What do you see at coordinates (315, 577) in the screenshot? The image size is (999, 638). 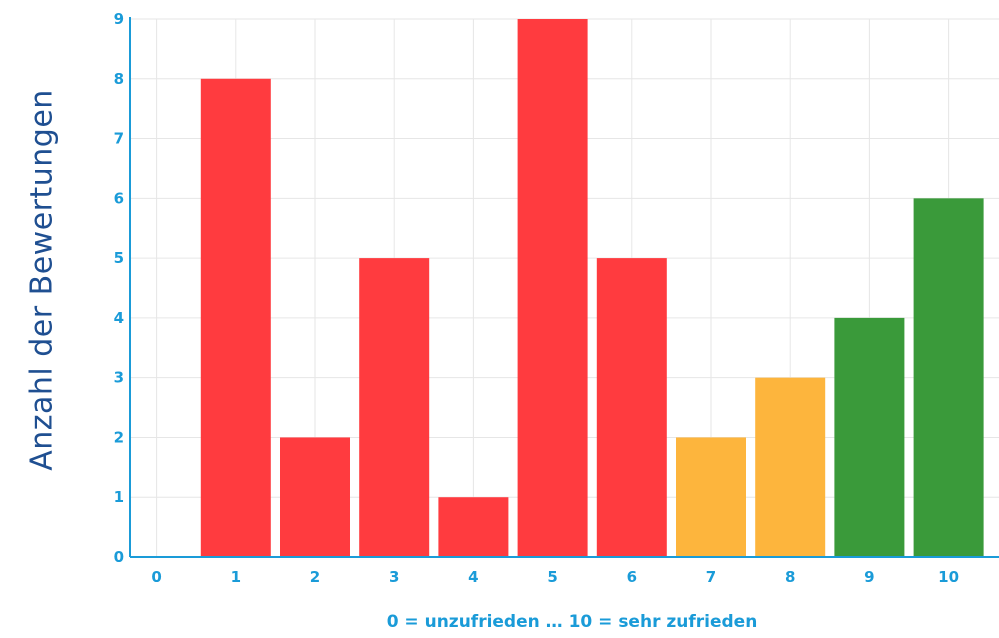 I see `x-tick-label: 2` at bounding box center [315, 577].